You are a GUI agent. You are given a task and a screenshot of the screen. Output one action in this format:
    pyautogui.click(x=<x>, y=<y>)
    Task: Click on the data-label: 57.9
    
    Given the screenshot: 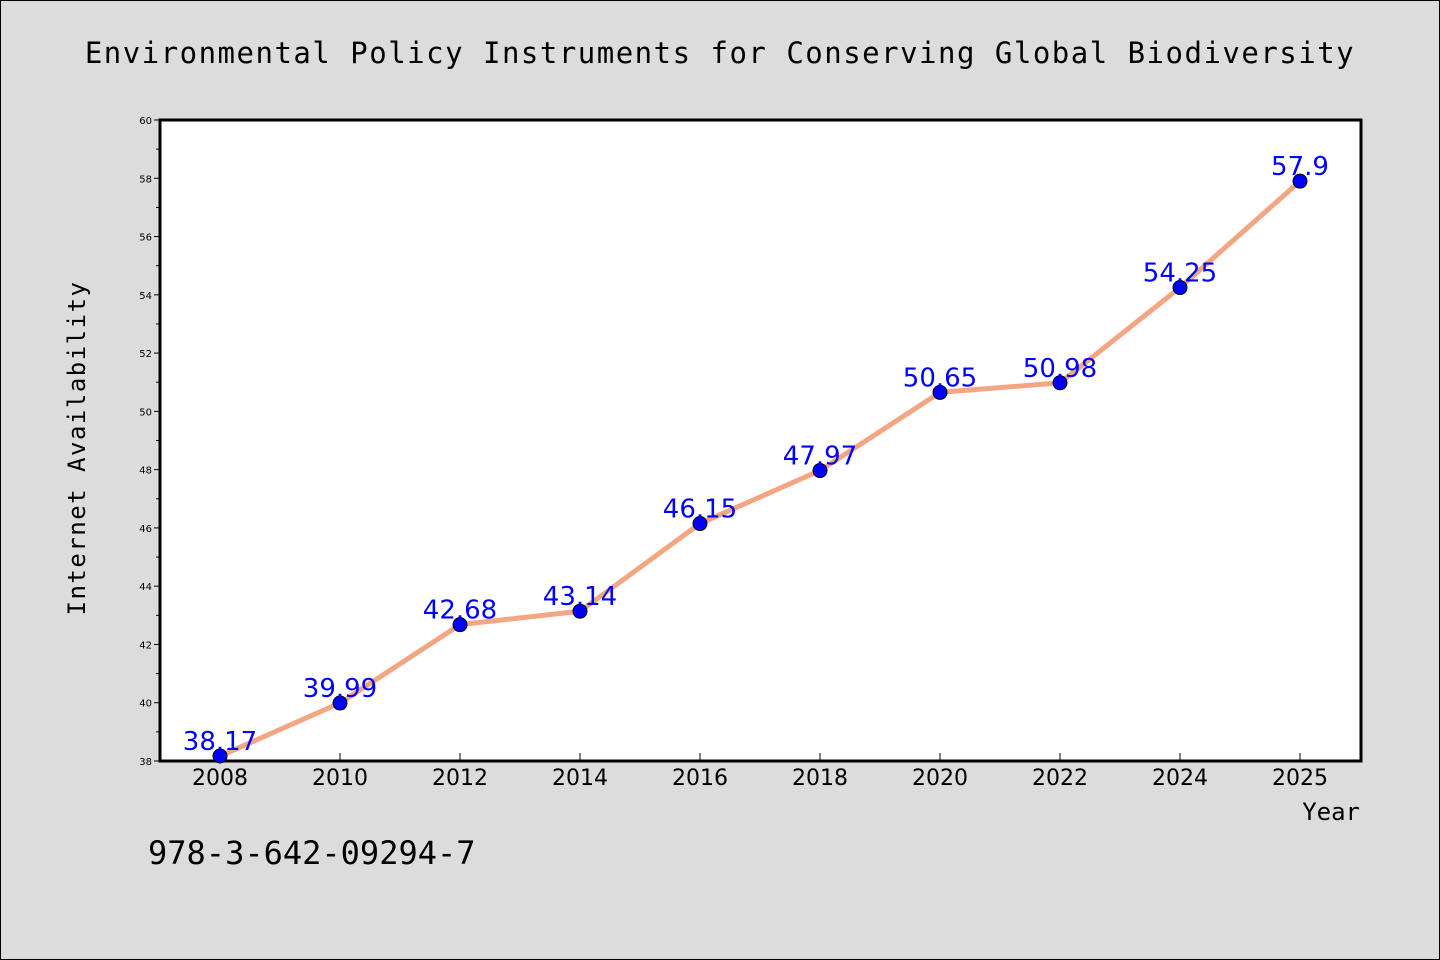 What is the action you would take?
    pyautogui.click(x=1300, y=167)
    